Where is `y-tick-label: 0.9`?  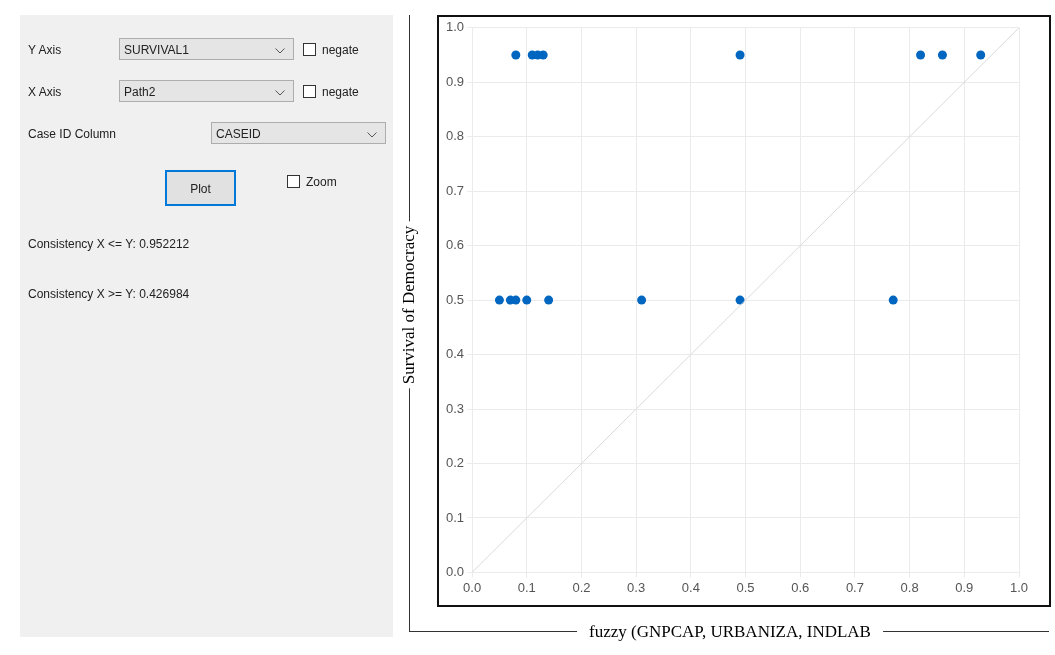 y-tick-label: 0.9 is located at coordinates (455, 81).